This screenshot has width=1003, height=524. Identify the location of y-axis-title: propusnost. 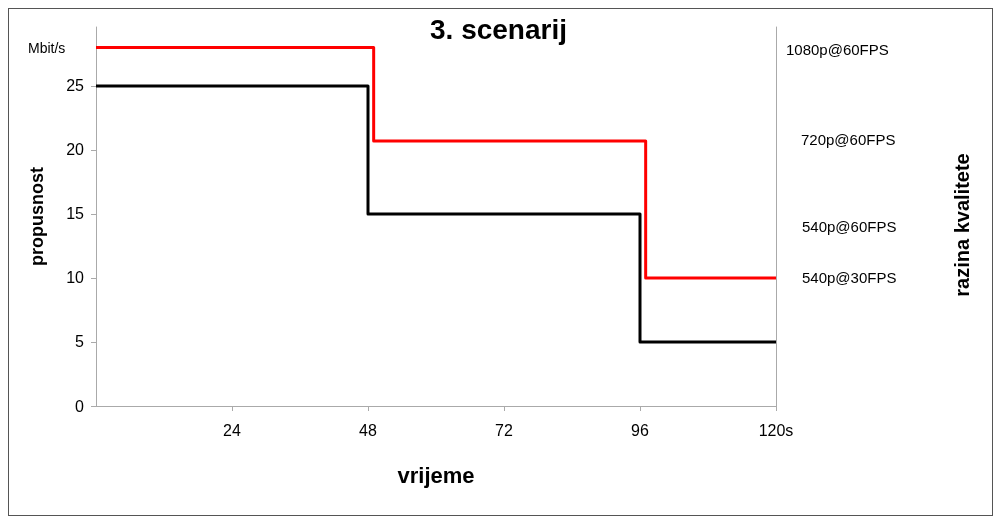
(37, 216).